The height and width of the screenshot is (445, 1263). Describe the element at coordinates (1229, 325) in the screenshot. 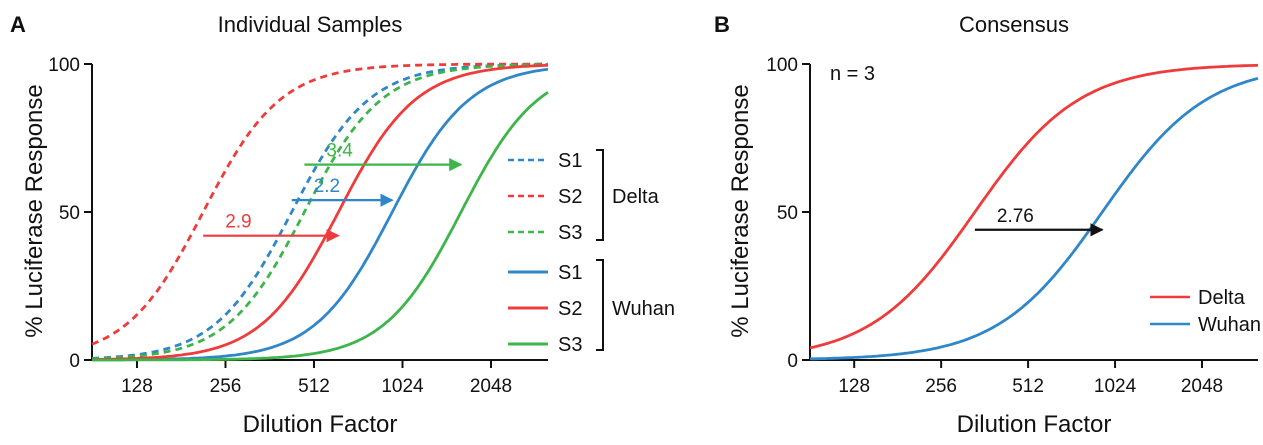

I see `legend-label-wuhan: Wuhan` at that location.